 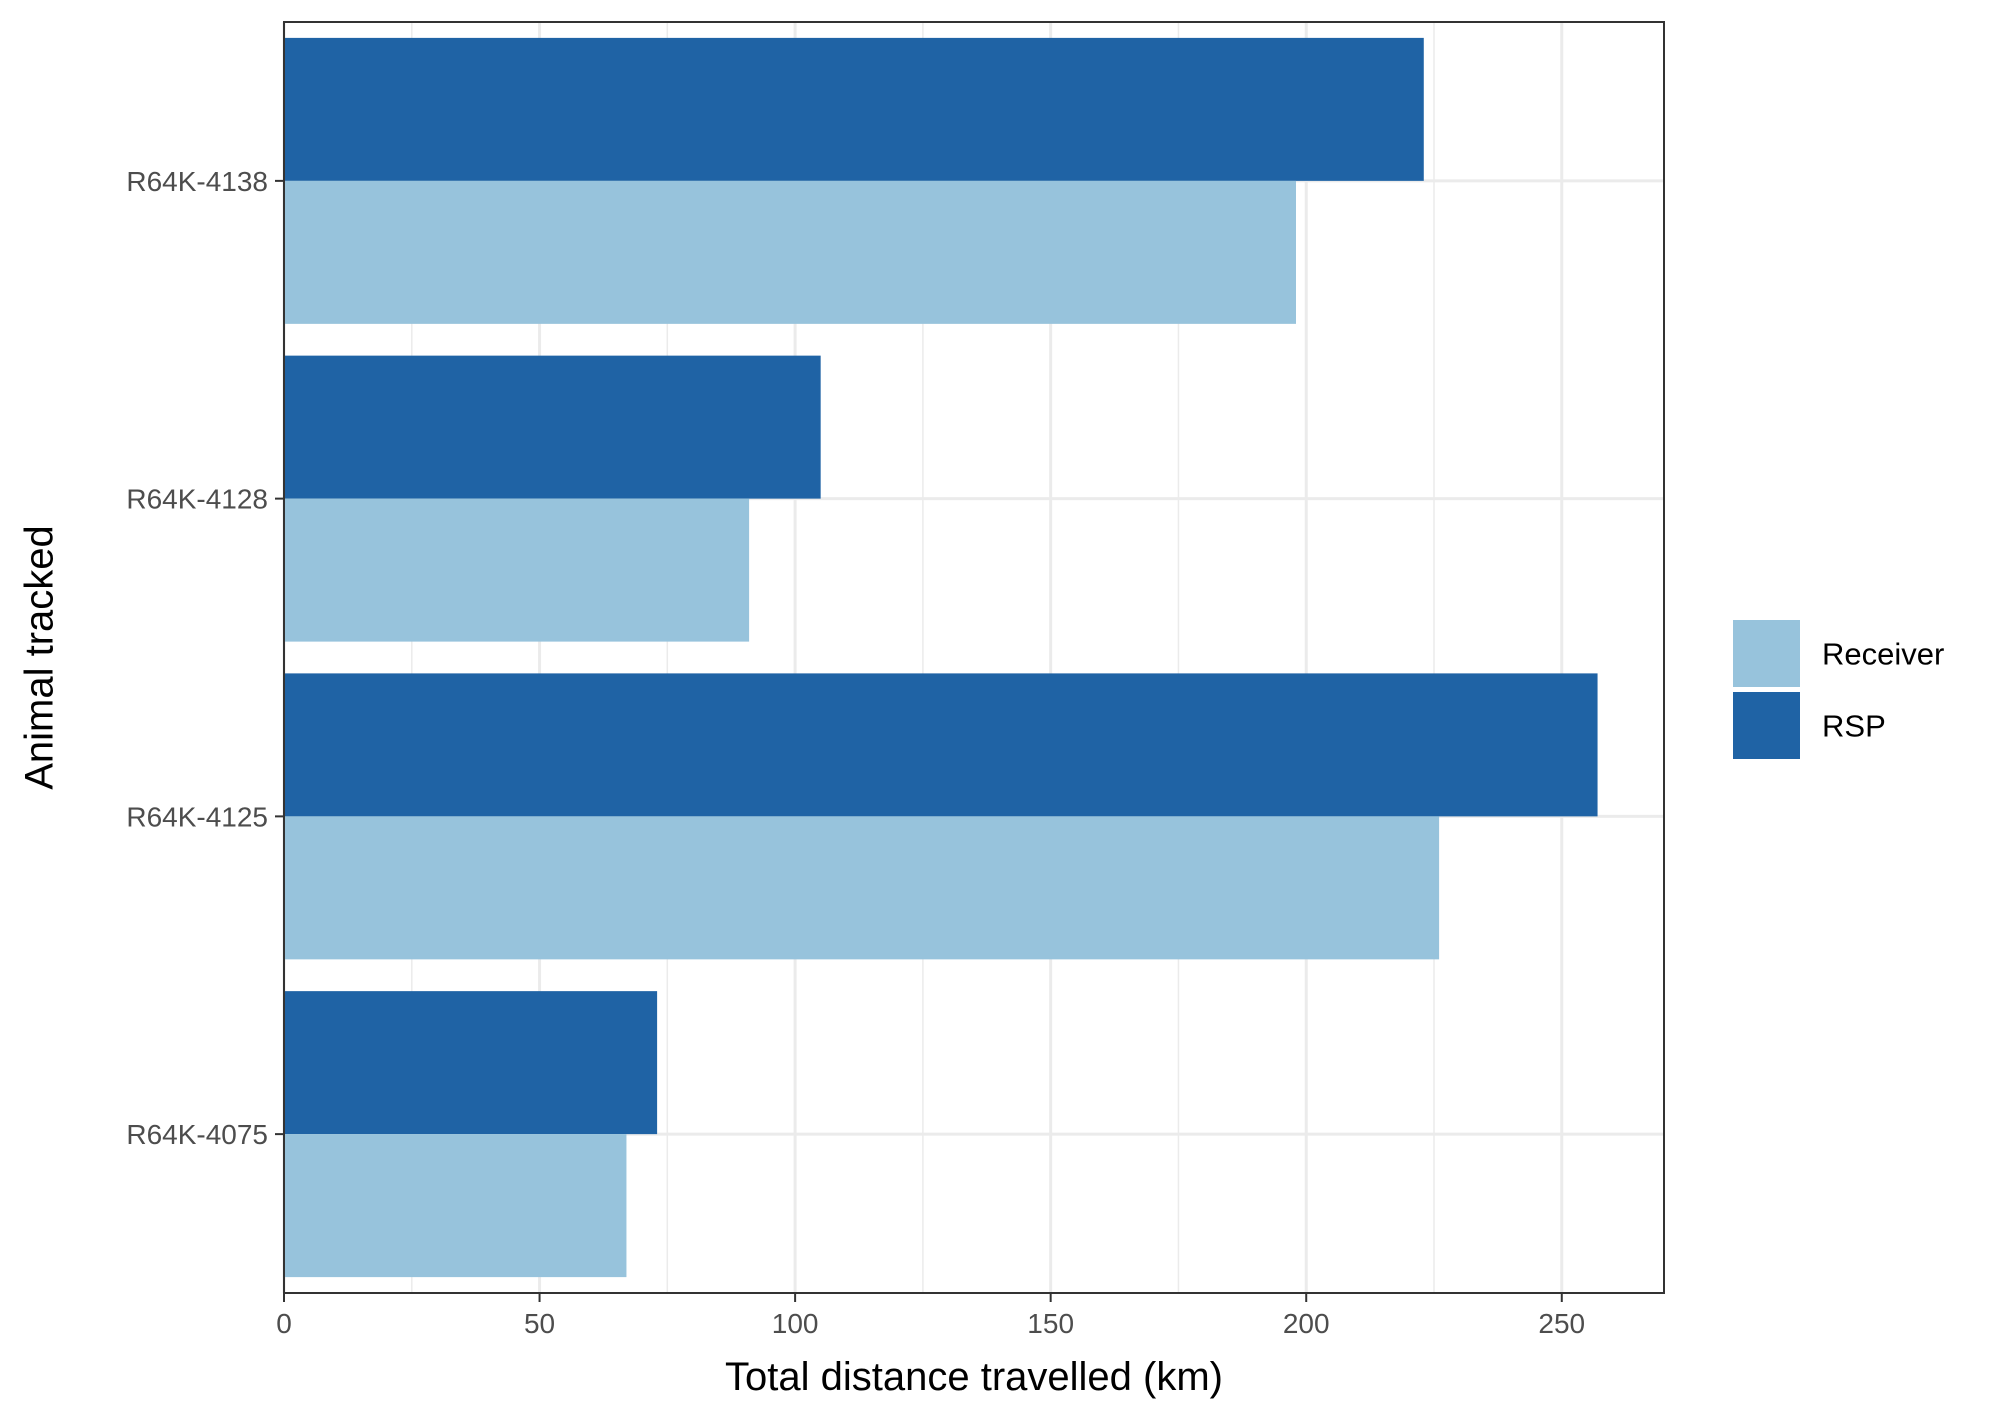 What do you see at coordinates (197, 499) in the screenshot?
I see `y-tick-label: R64K-4128` at bounding box center [197, 499].